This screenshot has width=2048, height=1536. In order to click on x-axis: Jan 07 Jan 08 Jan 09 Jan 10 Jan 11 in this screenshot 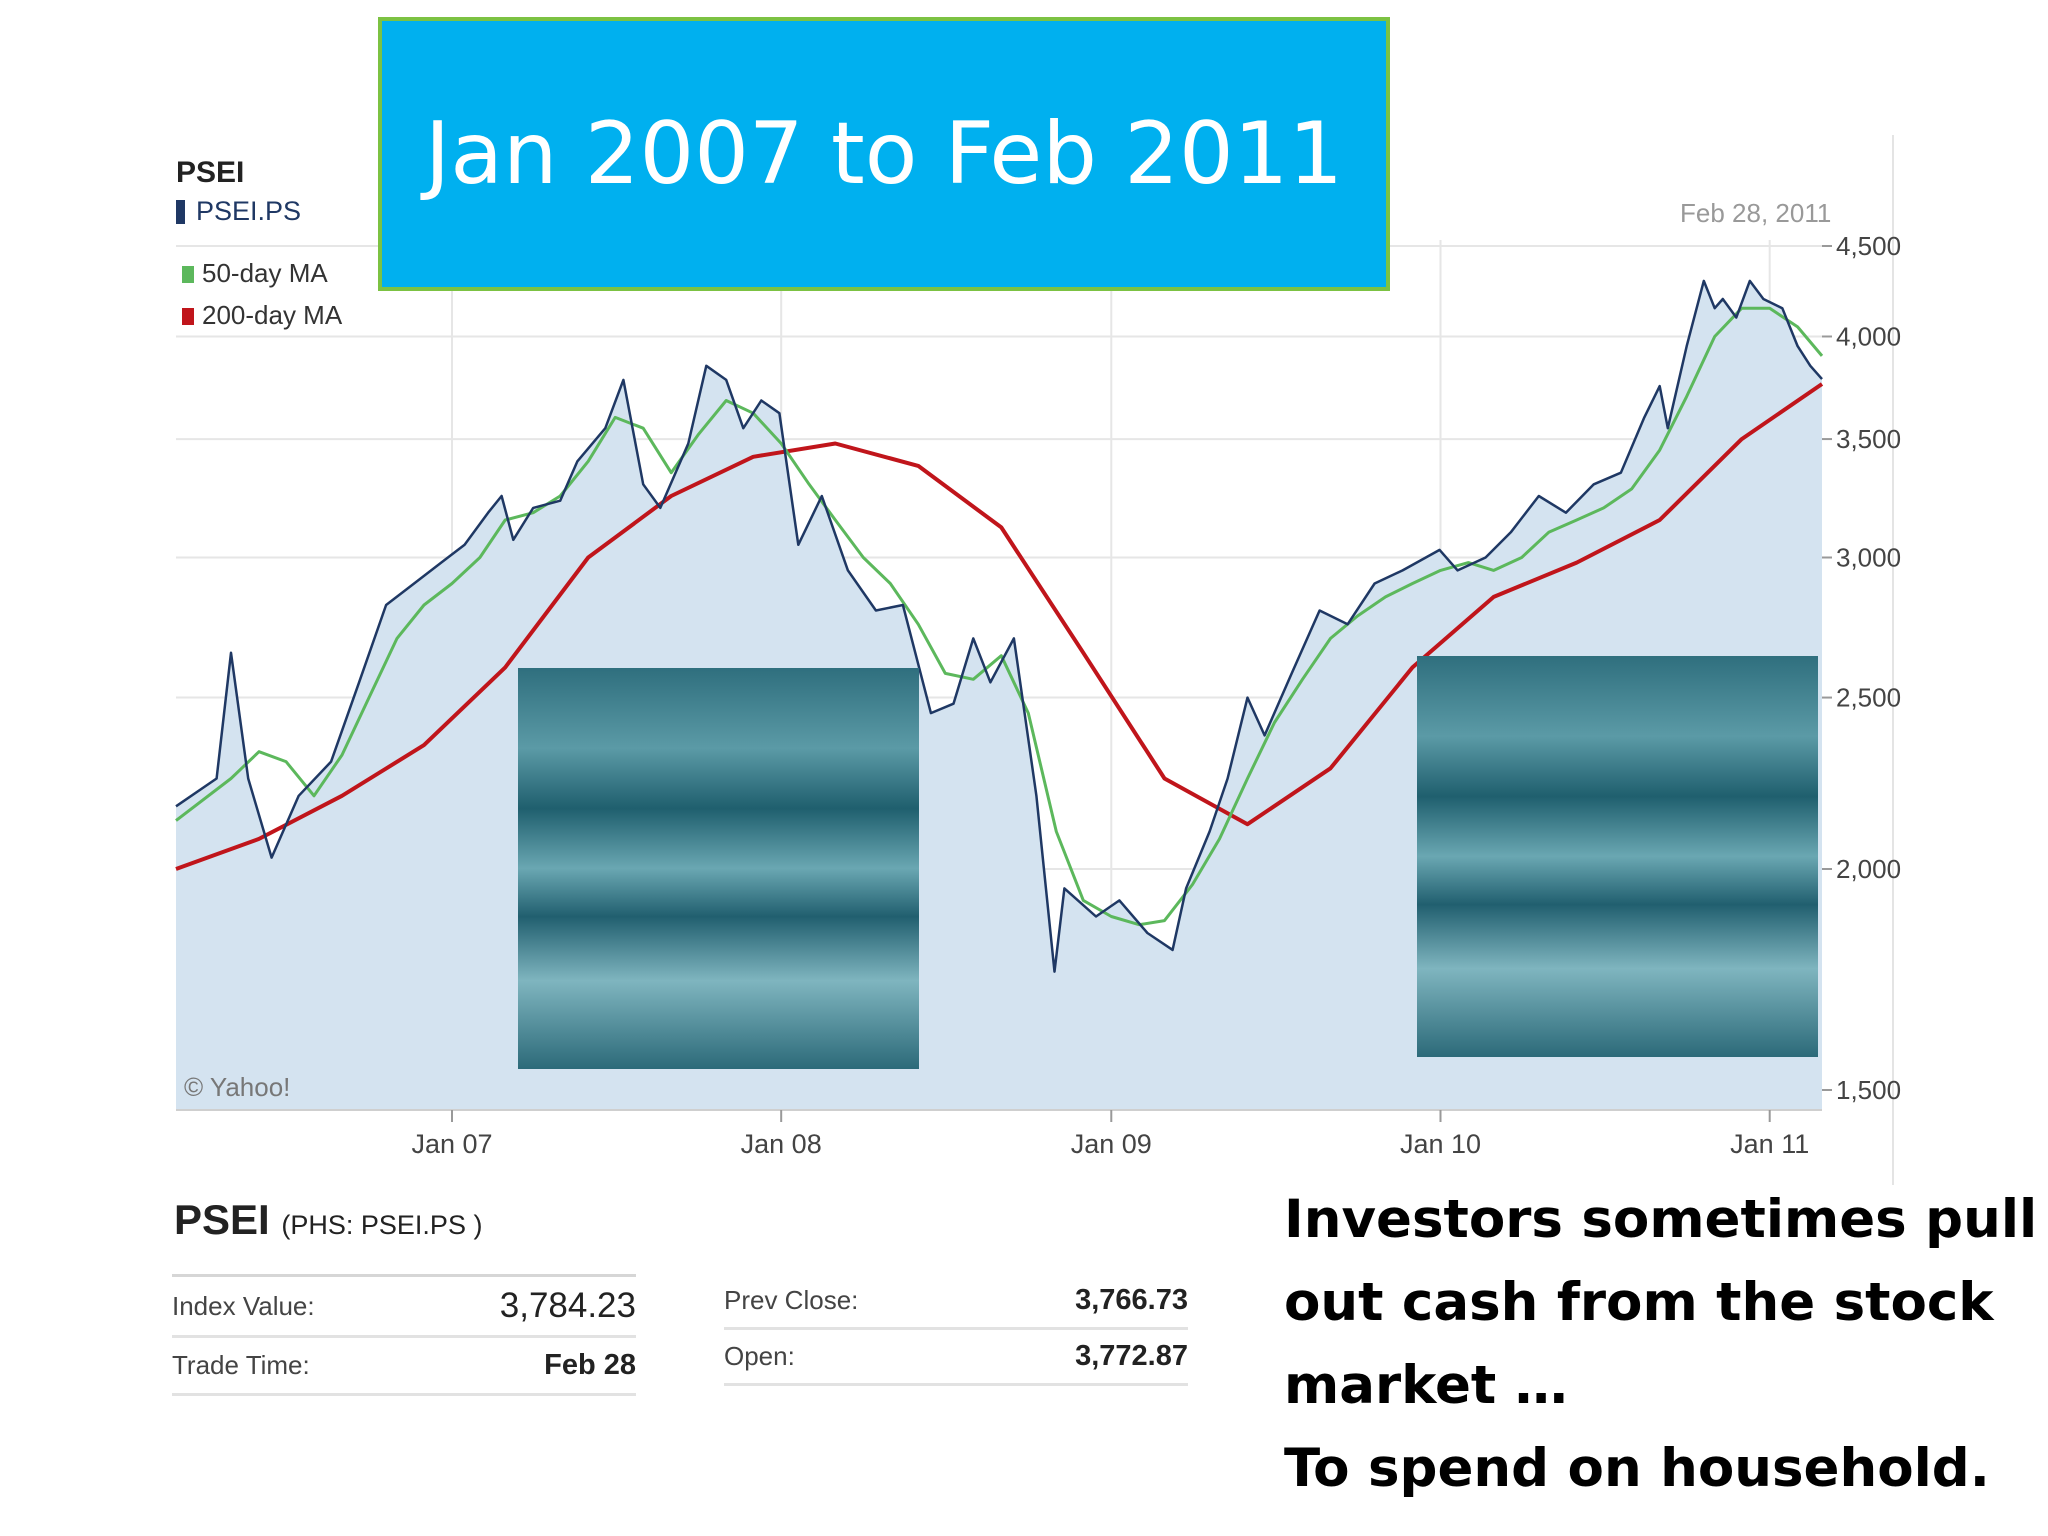, I will do `click(1110, 1134)`.